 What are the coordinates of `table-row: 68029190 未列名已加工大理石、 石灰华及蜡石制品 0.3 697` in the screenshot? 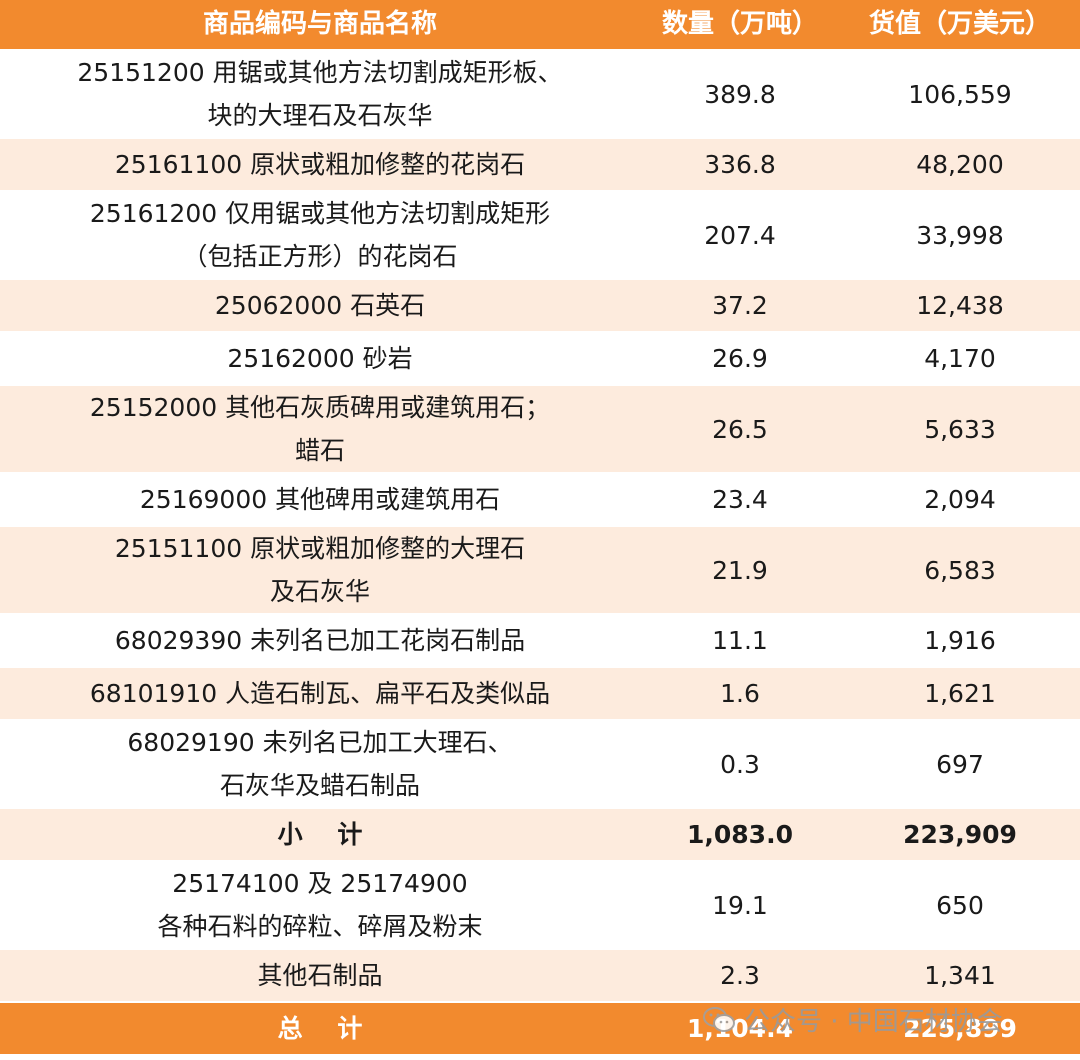 It's located at (540, 764).